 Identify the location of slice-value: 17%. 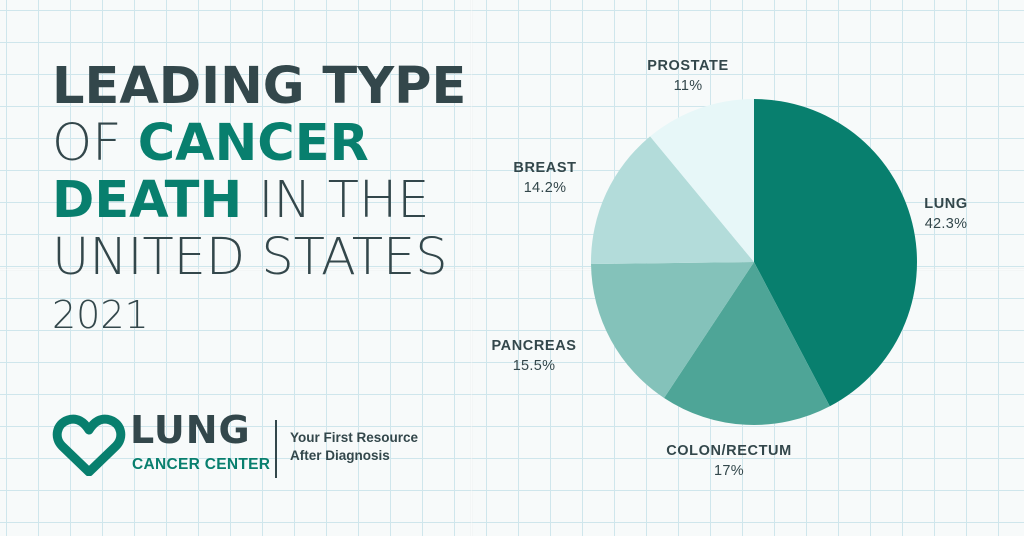
(729, 471).